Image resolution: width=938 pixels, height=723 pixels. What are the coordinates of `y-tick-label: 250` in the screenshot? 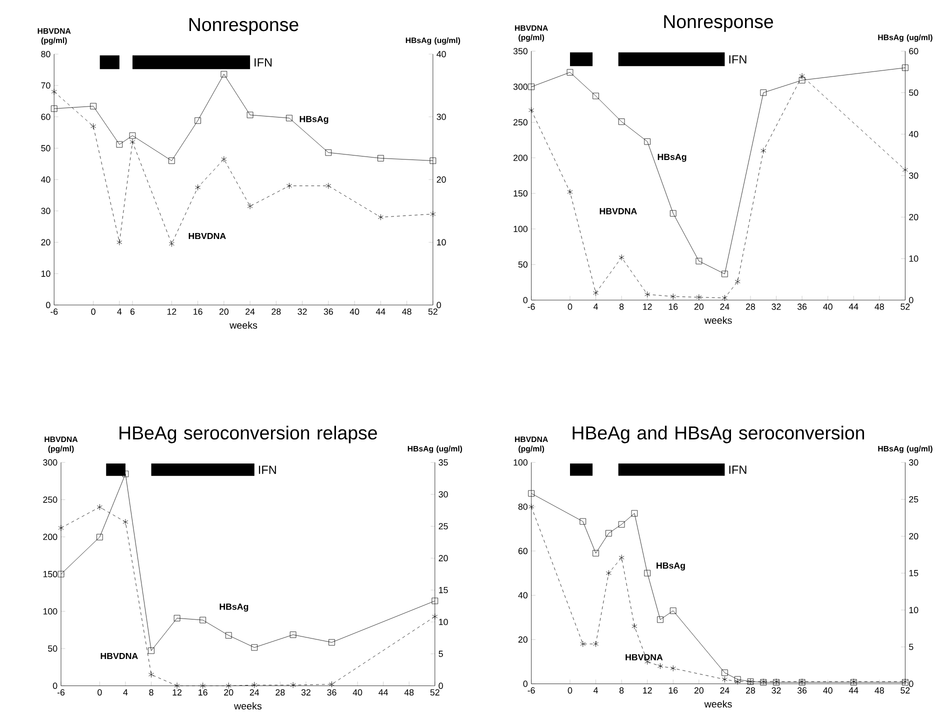 It's located at (521, 122).